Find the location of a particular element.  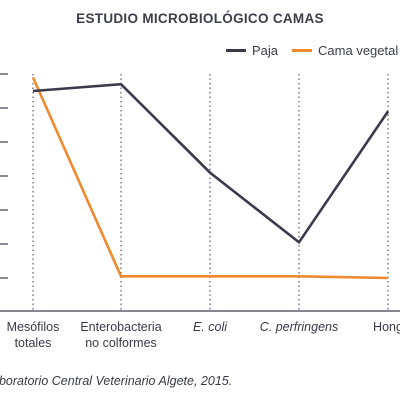

x-tick-label: Mesófilos totales is located at coordinates (33, 335).